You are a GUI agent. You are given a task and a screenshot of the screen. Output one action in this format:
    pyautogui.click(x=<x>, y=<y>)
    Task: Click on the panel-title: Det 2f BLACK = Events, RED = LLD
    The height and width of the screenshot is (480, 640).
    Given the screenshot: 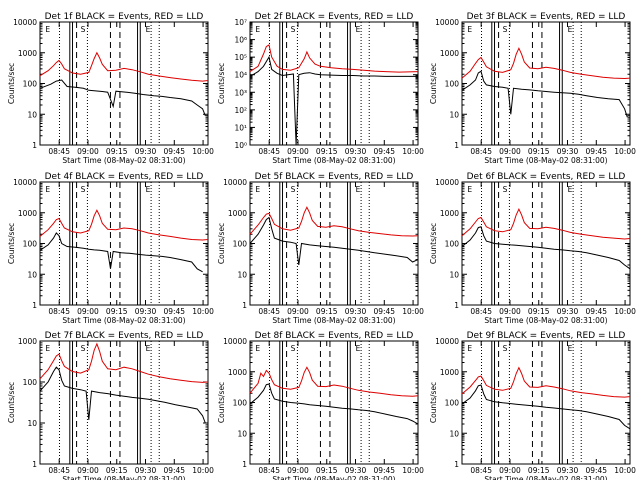 What is the action you would take?
    pyautogui.click(x=334, y=17)
    